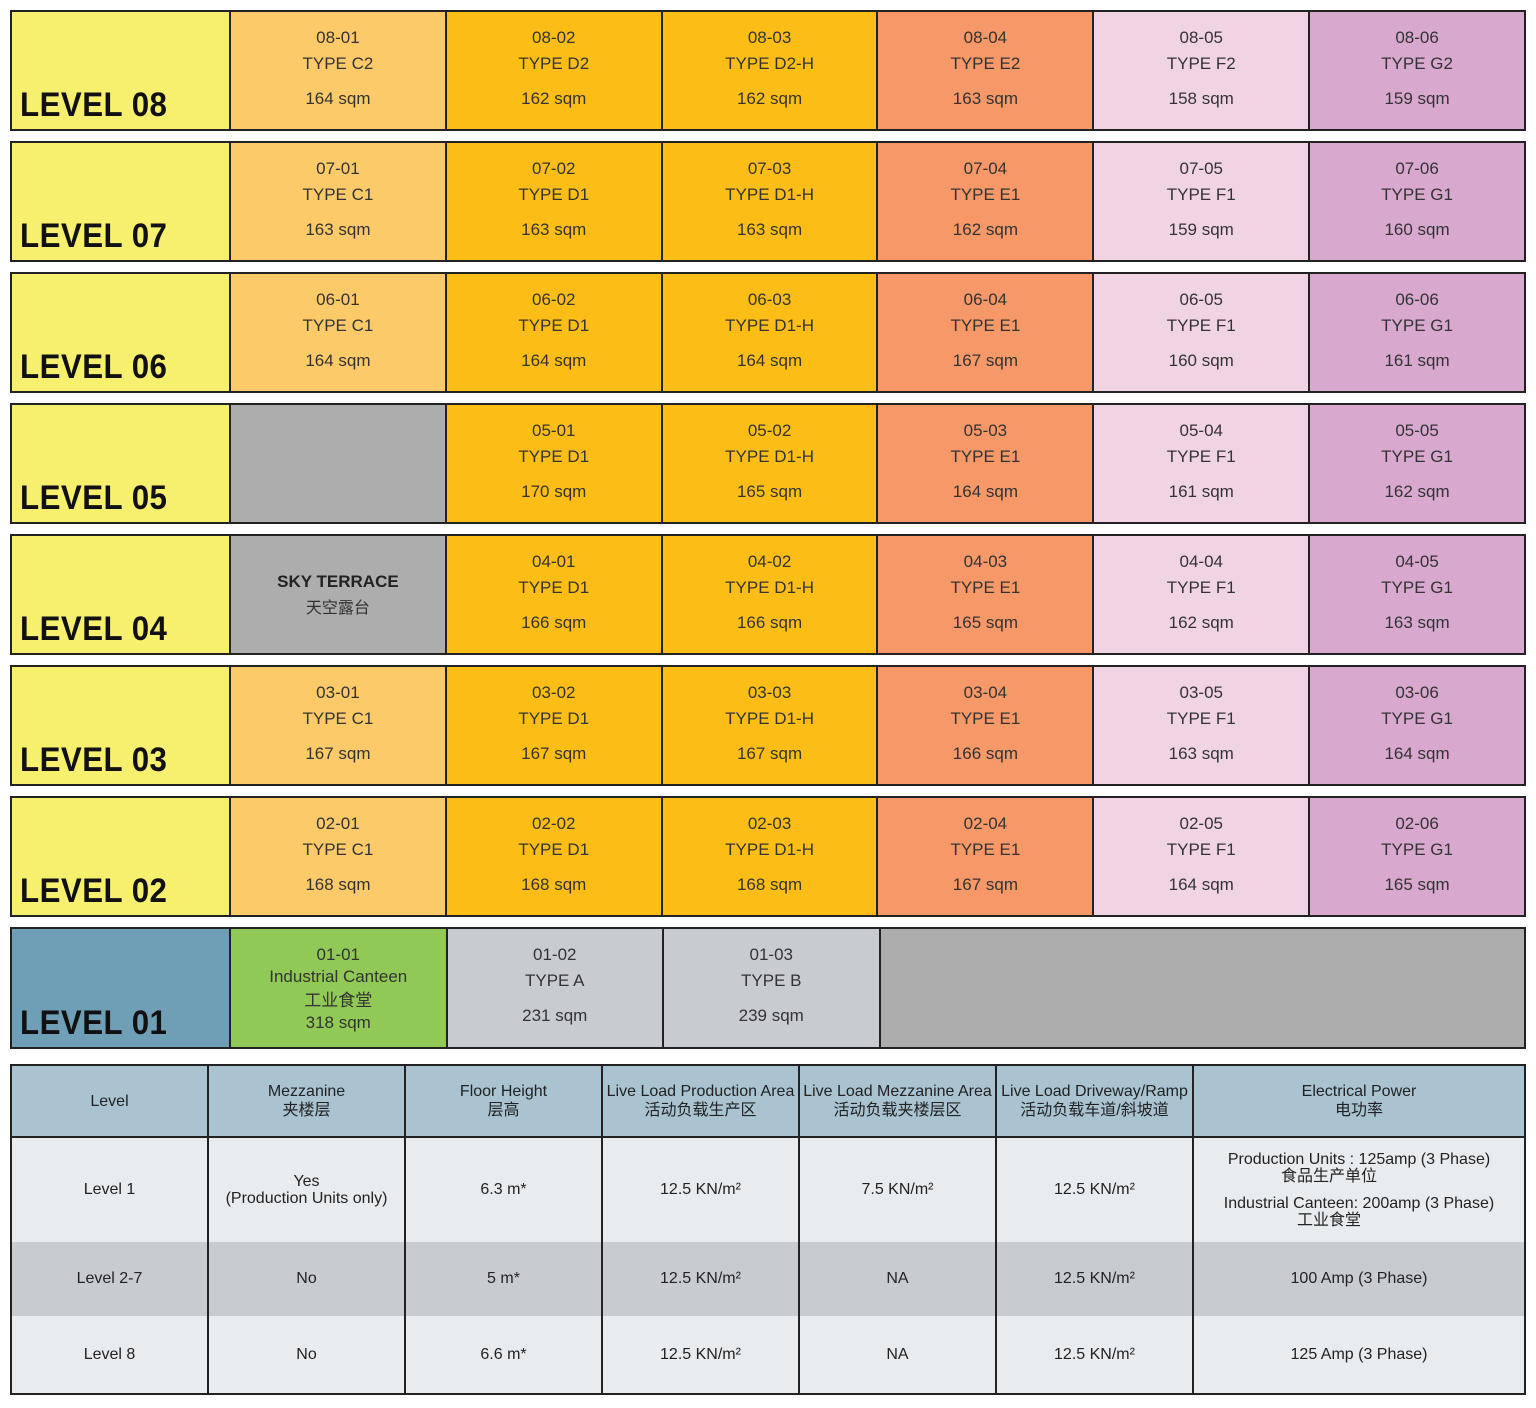  I want to click on unit-id: 05-05, so click(1417, 430).